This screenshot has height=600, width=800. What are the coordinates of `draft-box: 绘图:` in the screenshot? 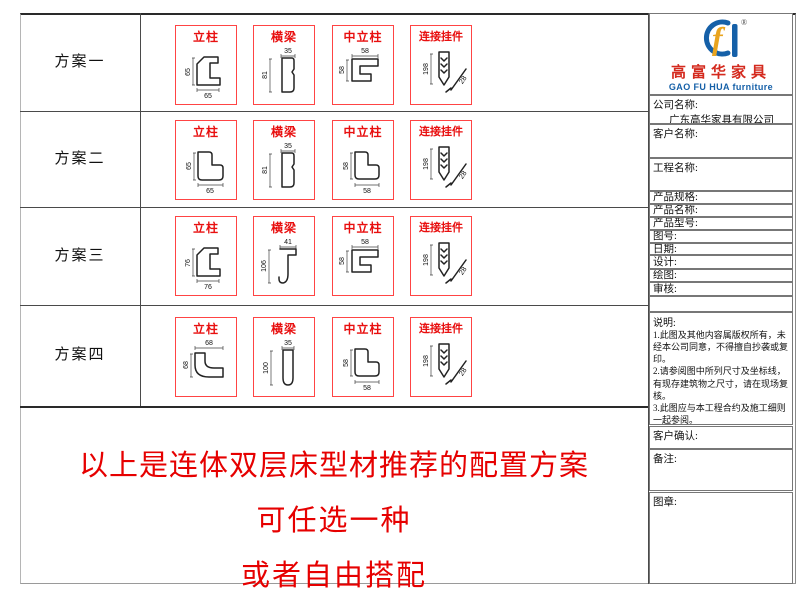 It's located at (721, 275).